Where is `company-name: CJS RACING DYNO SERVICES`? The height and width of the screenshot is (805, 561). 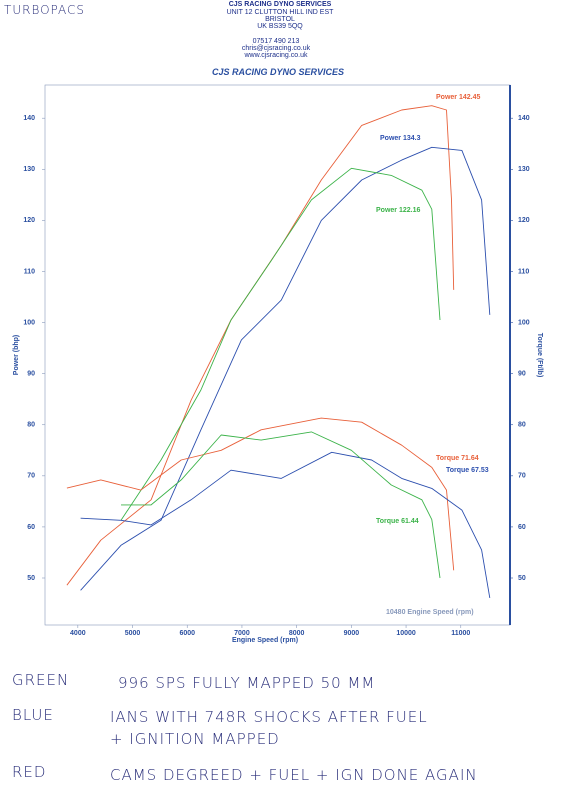
company-name: CJS RACING DYNO SERVICES is located at coordinates (280, 4).